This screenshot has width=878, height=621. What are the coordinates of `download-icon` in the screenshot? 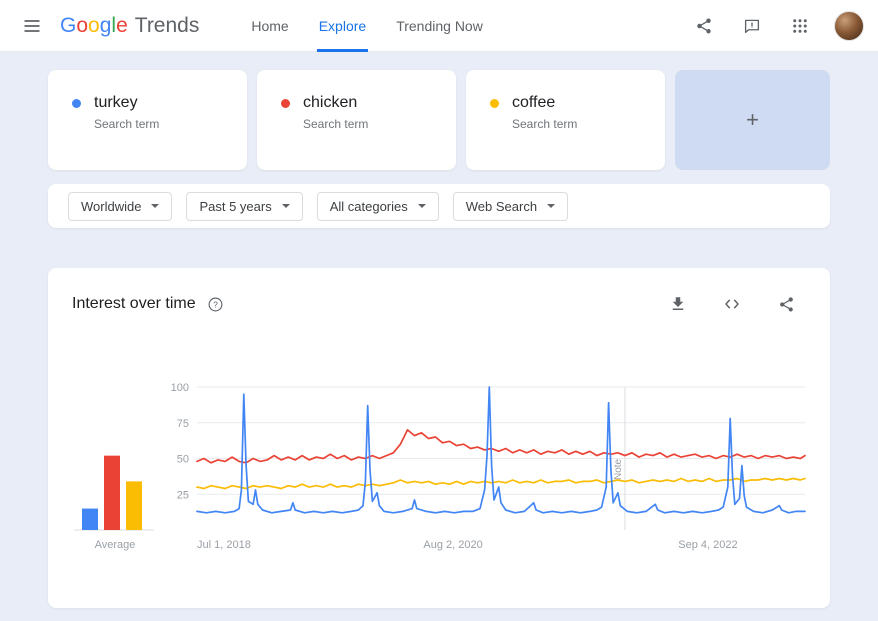 It's located at (678, 303).